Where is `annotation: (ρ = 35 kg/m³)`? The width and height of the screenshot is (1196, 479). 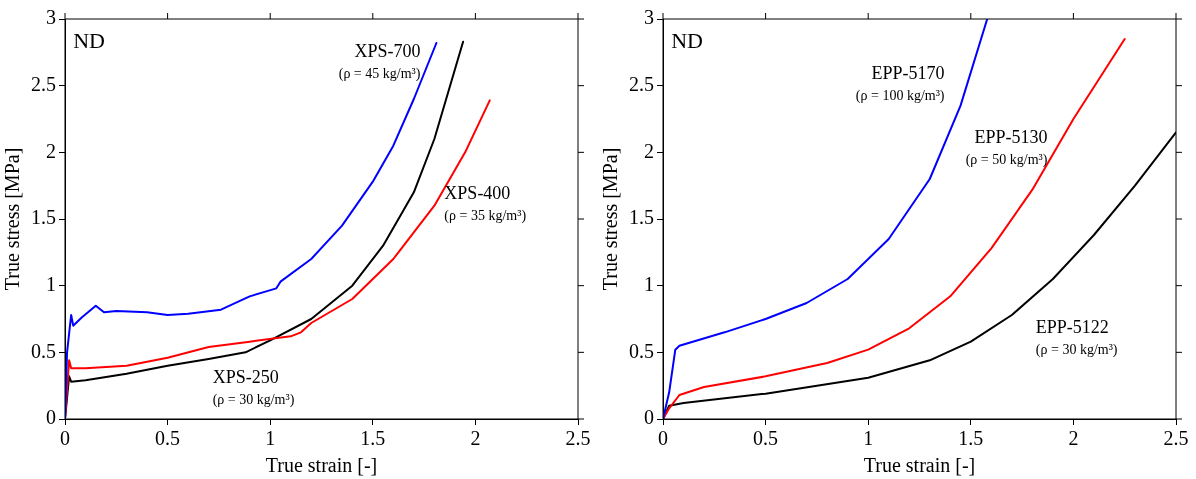 annotation: (ρ = 35 kg/m³) is located at coordinates (485, 216).